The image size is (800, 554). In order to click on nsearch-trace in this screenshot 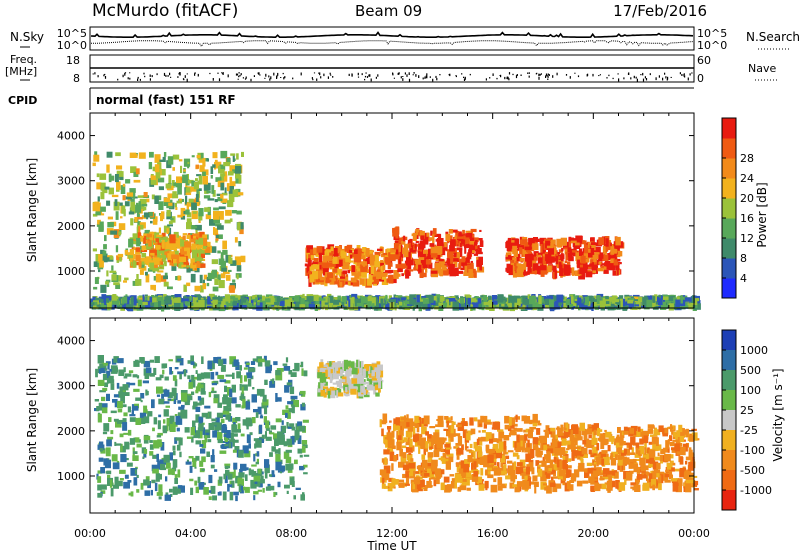, I will do `click(392, 44)`.